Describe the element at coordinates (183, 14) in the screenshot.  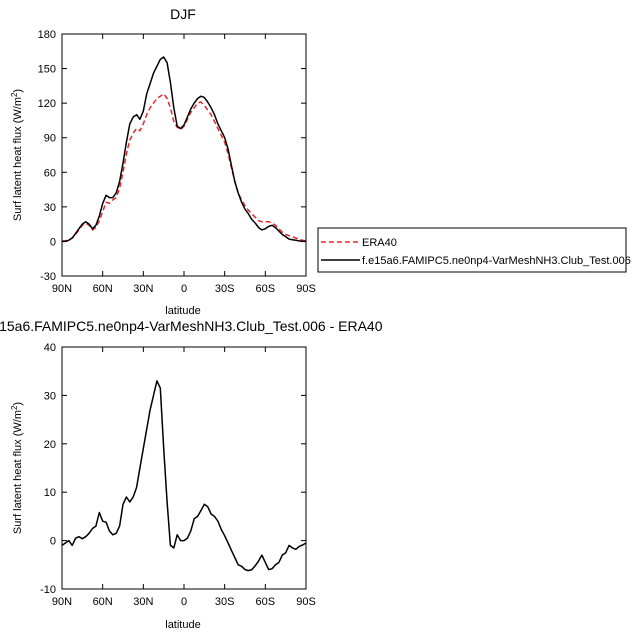
I see `top-chart-title: DJF` at that location.